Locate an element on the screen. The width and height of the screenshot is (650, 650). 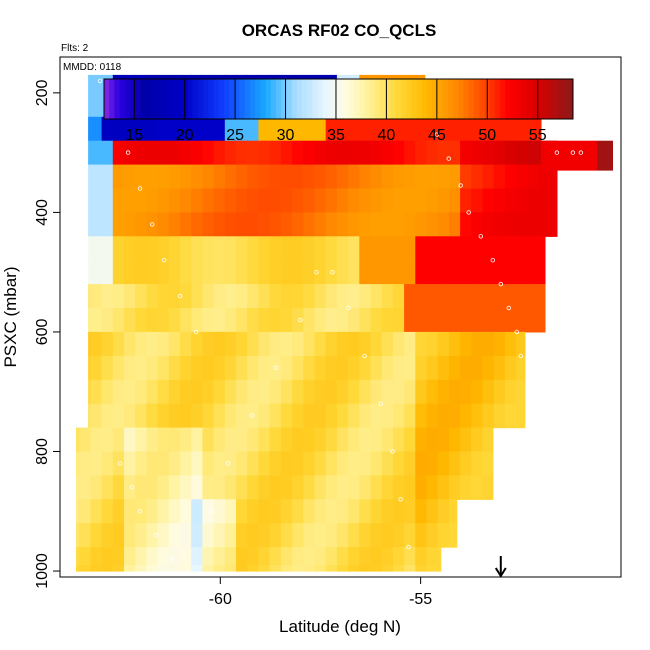
colorbar-tick-label: 50 is located at coordinates (487, 135).